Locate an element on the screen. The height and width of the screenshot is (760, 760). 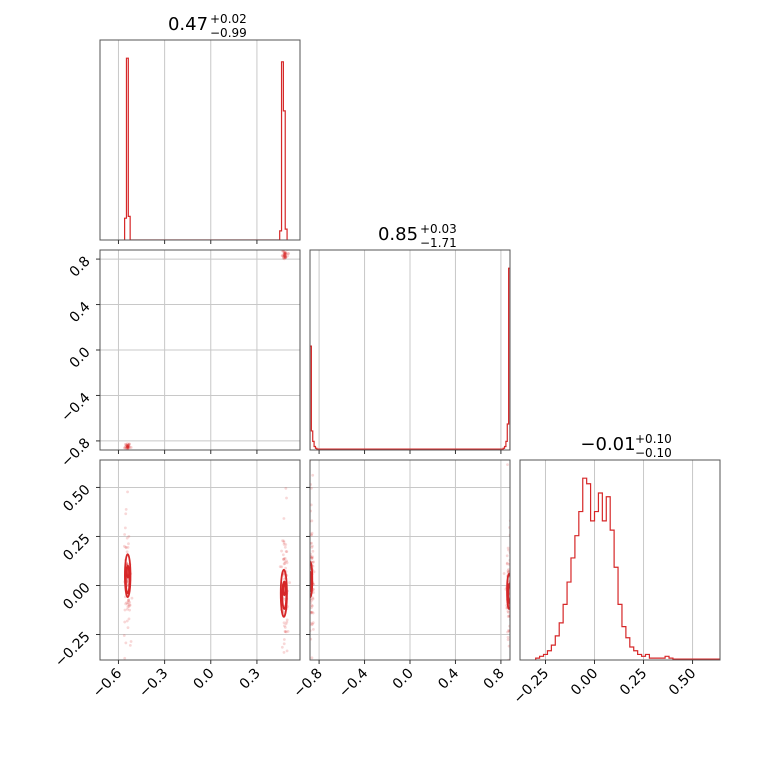
y-tick-label: −0.8 is located at coordinates (75, 452).